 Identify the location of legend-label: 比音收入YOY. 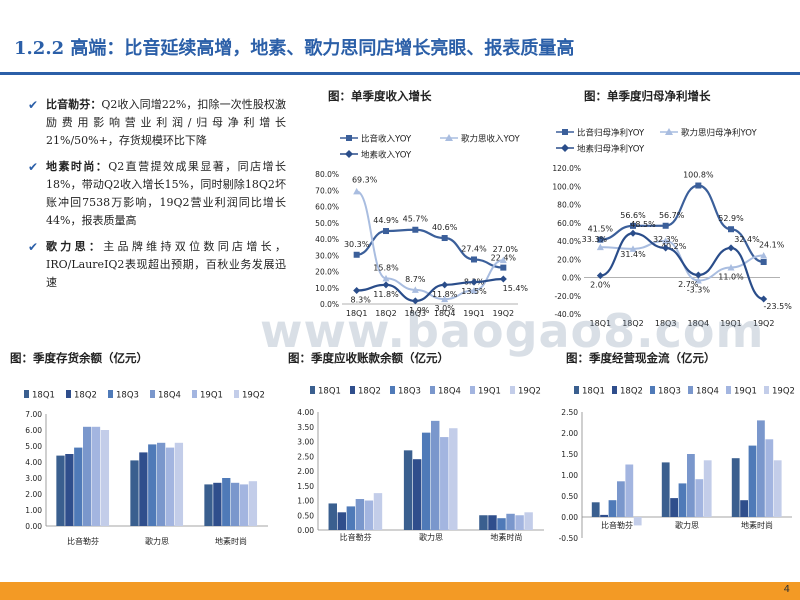
(386, 139).